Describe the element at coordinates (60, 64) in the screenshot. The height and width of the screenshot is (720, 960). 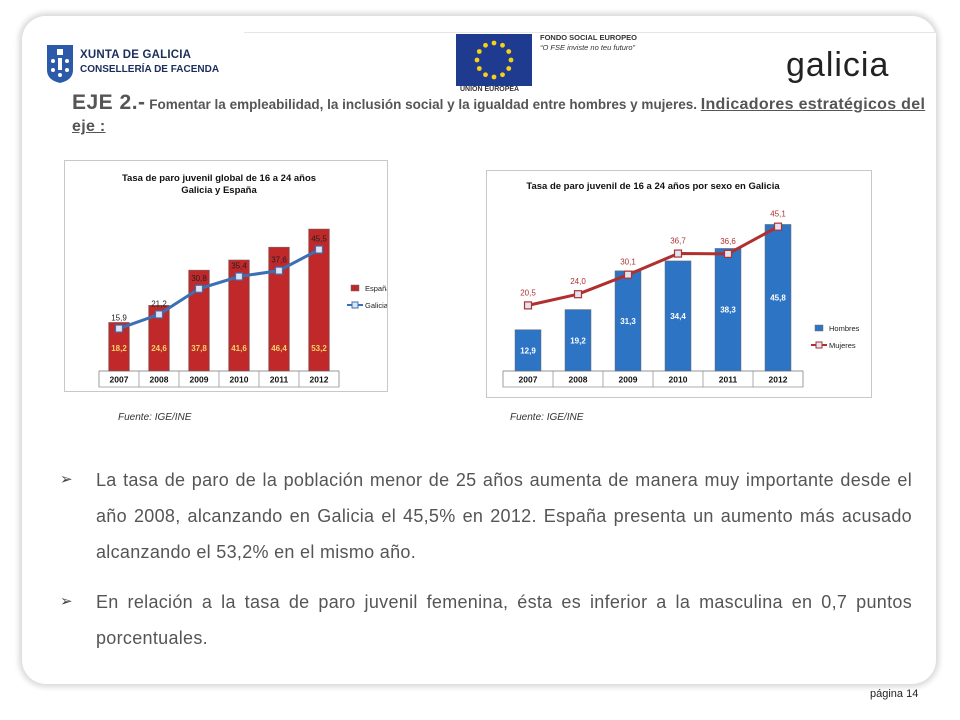
I see `xunta-shield-icon` at that location.